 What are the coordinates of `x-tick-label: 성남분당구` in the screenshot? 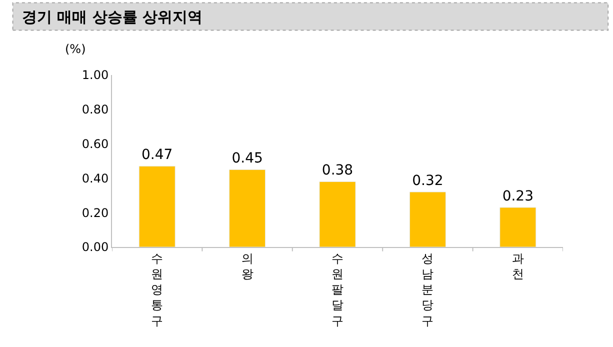 It's located at (428, 289).